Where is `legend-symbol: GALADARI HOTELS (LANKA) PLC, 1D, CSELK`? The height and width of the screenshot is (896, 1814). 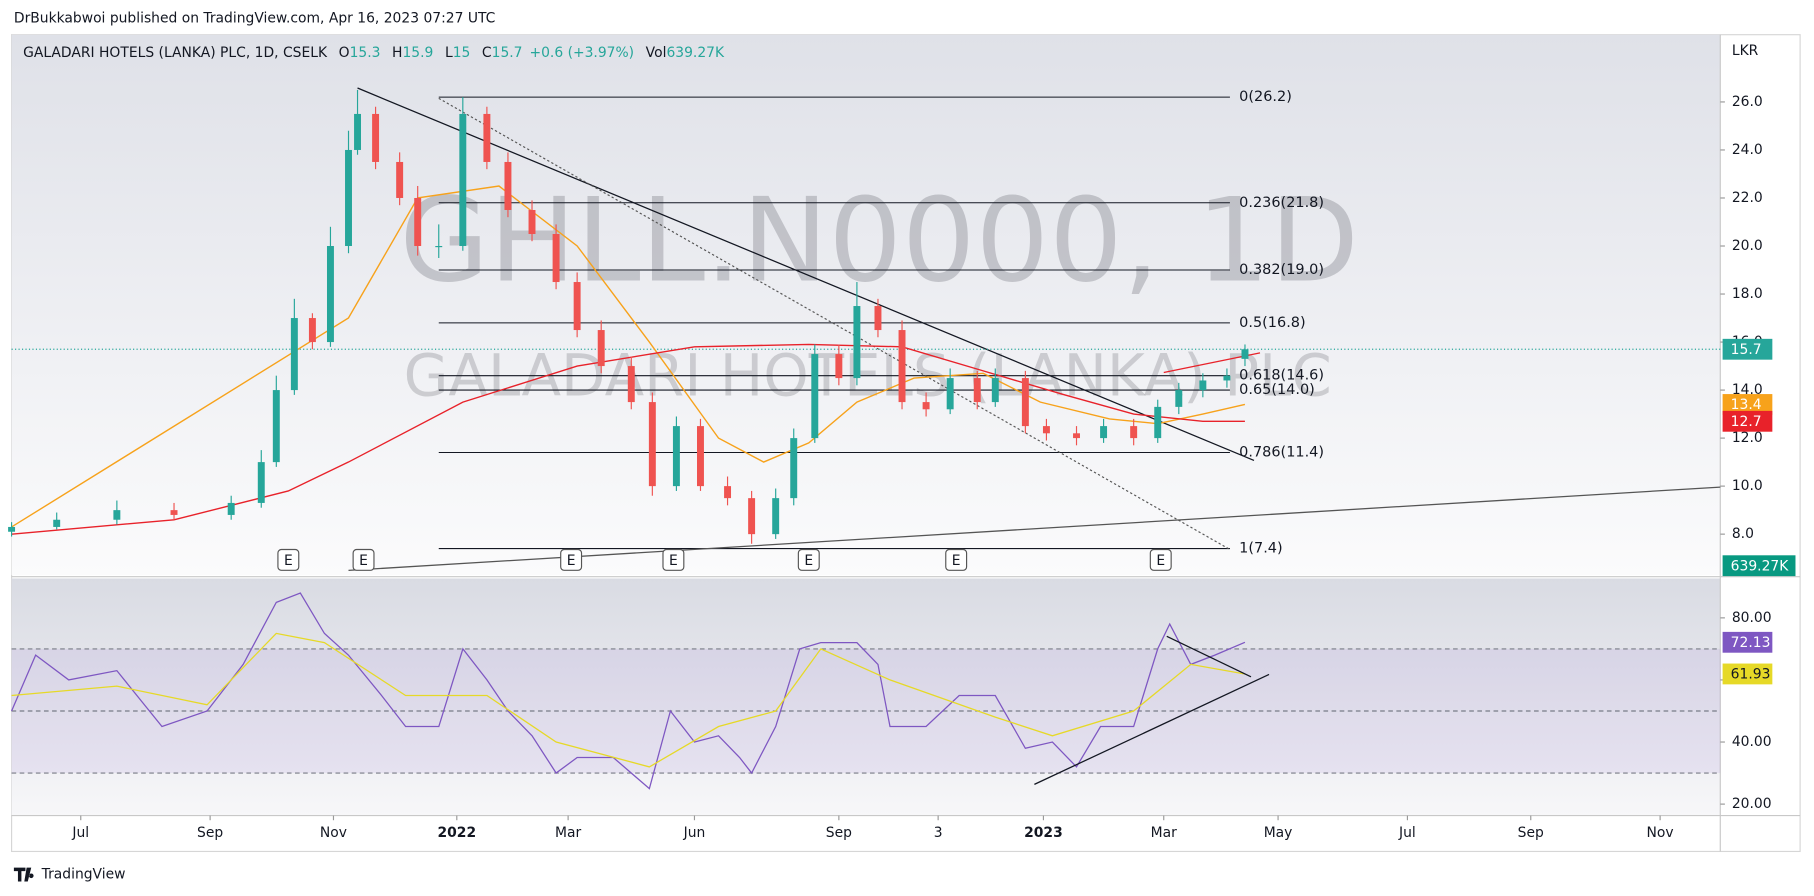 legend-symbol: GALADARI HOTELS (LANKA) PLC, 1D, CSELK is located at coordinates (175, 53).